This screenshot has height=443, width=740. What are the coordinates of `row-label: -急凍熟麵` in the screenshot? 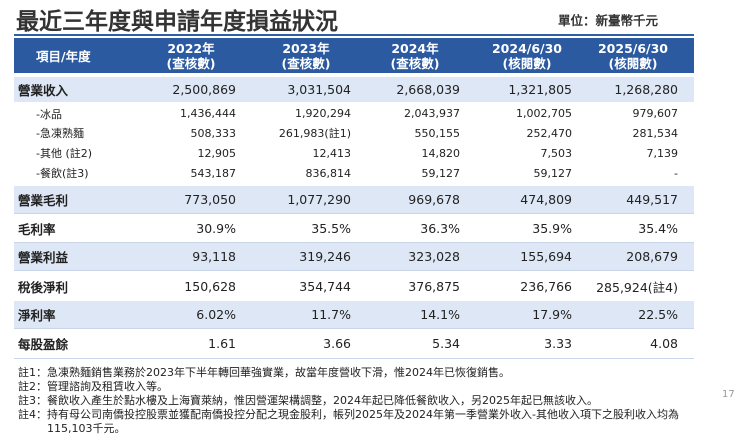 It's located at (60, 133).